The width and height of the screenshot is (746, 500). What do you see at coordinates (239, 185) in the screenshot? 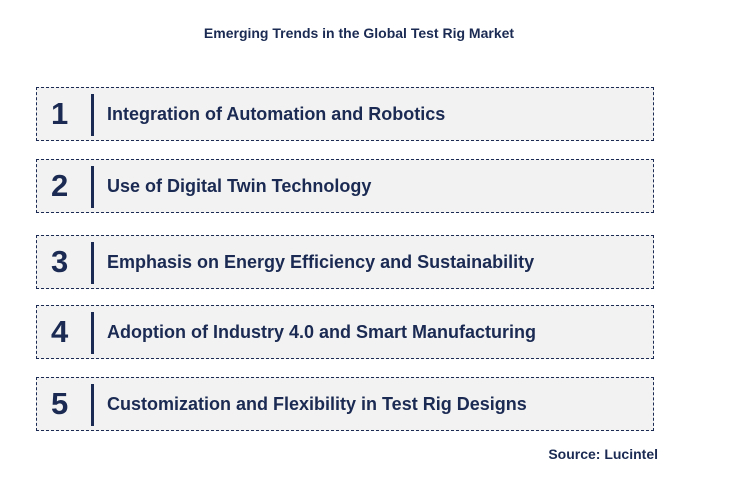
I see `trend-label: Use of Digital Twin Technology` at bounding box center [239, 185].